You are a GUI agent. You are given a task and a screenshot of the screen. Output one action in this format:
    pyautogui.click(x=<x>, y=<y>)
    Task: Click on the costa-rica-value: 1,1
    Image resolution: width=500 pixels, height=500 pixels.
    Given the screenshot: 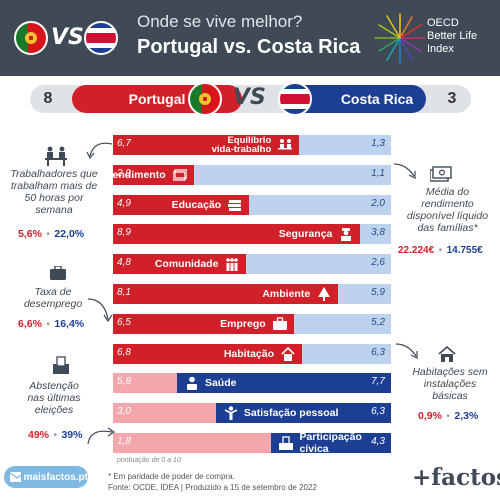 What is the action you would take?
    pyautogui.click(x=378, y=173)
    